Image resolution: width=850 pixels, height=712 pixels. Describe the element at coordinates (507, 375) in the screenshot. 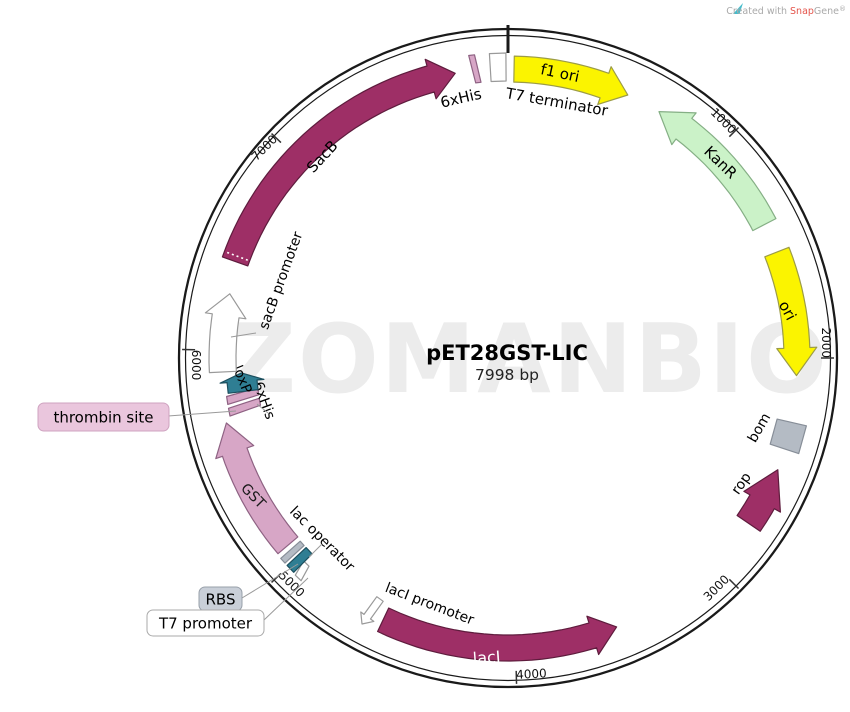

I see `plasmid-size-label: 7998 bp` at that location.